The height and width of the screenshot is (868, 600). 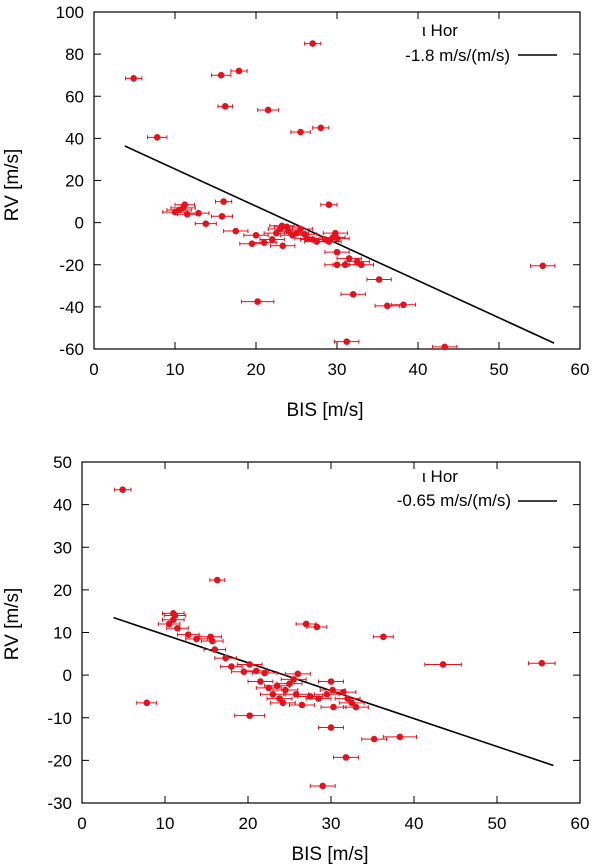 What do you see at coordinates (74, 181) in the screenshot?
I see `chart-top-ytick-label: 20` at bounding box center [74, 181].